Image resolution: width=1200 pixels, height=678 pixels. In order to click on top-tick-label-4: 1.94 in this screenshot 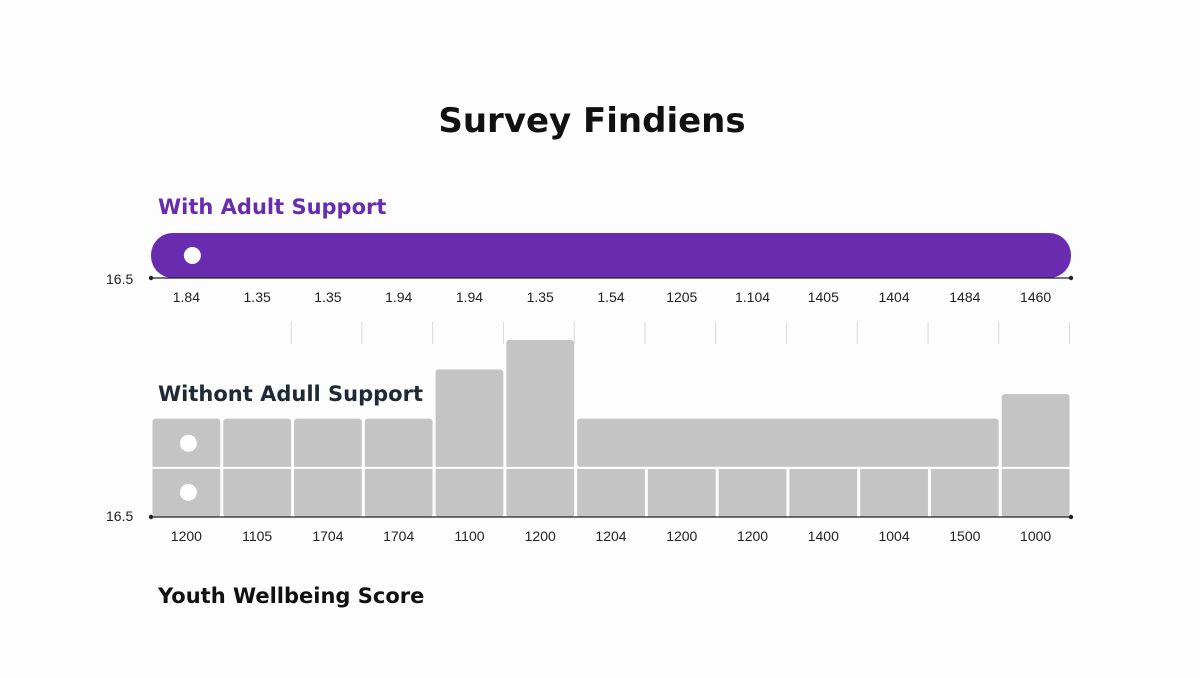, I will do `click(469, 297)`.